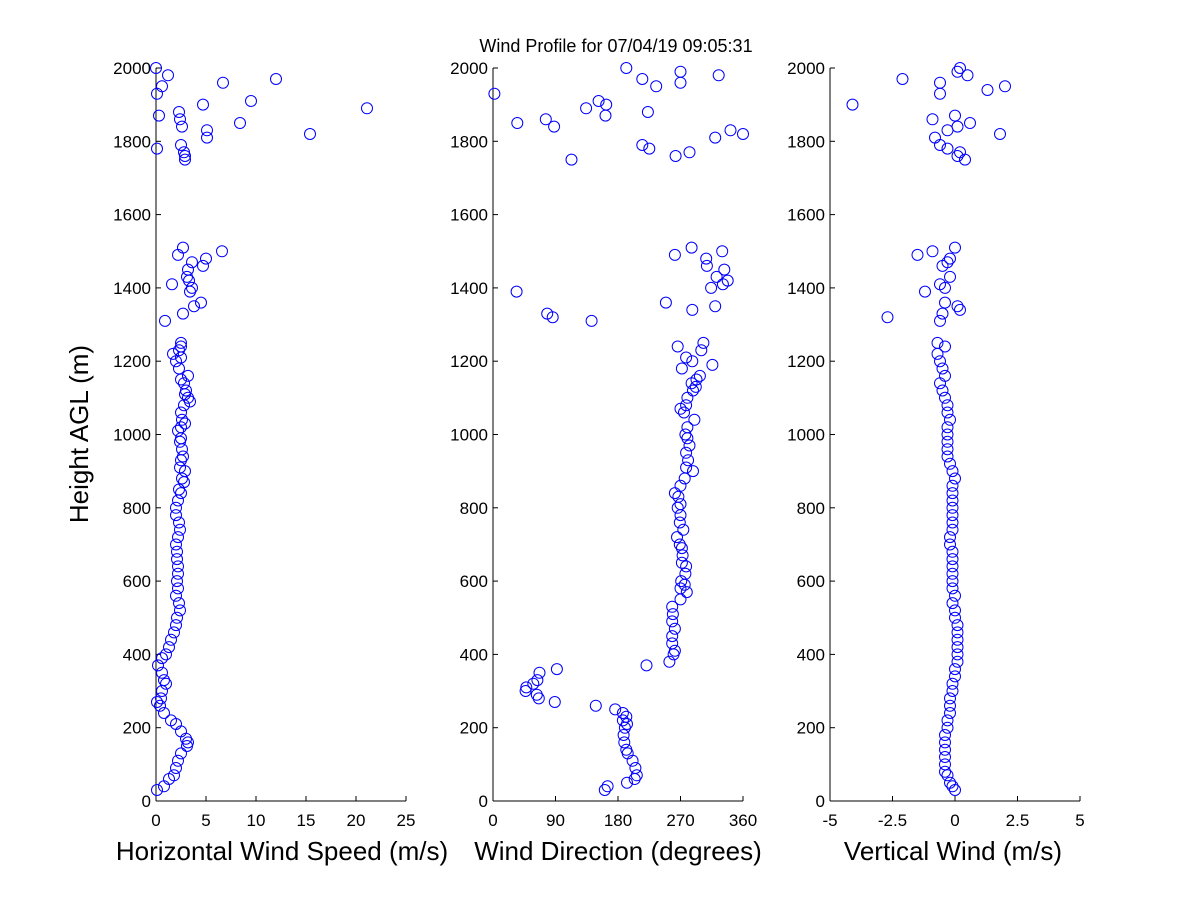 The image size is (1200, 900). I want to click on x-tick-label: 270, so click(680, 820).